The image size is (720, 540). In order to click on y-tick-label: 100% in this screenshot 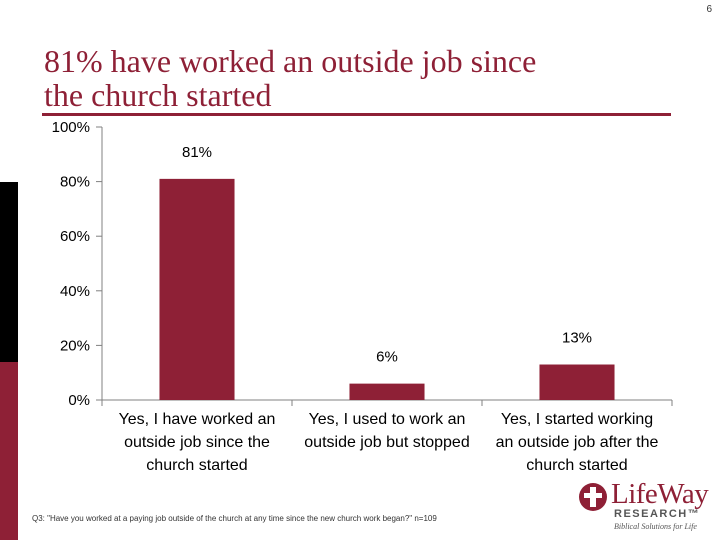, I will do `click(71, 127)`.